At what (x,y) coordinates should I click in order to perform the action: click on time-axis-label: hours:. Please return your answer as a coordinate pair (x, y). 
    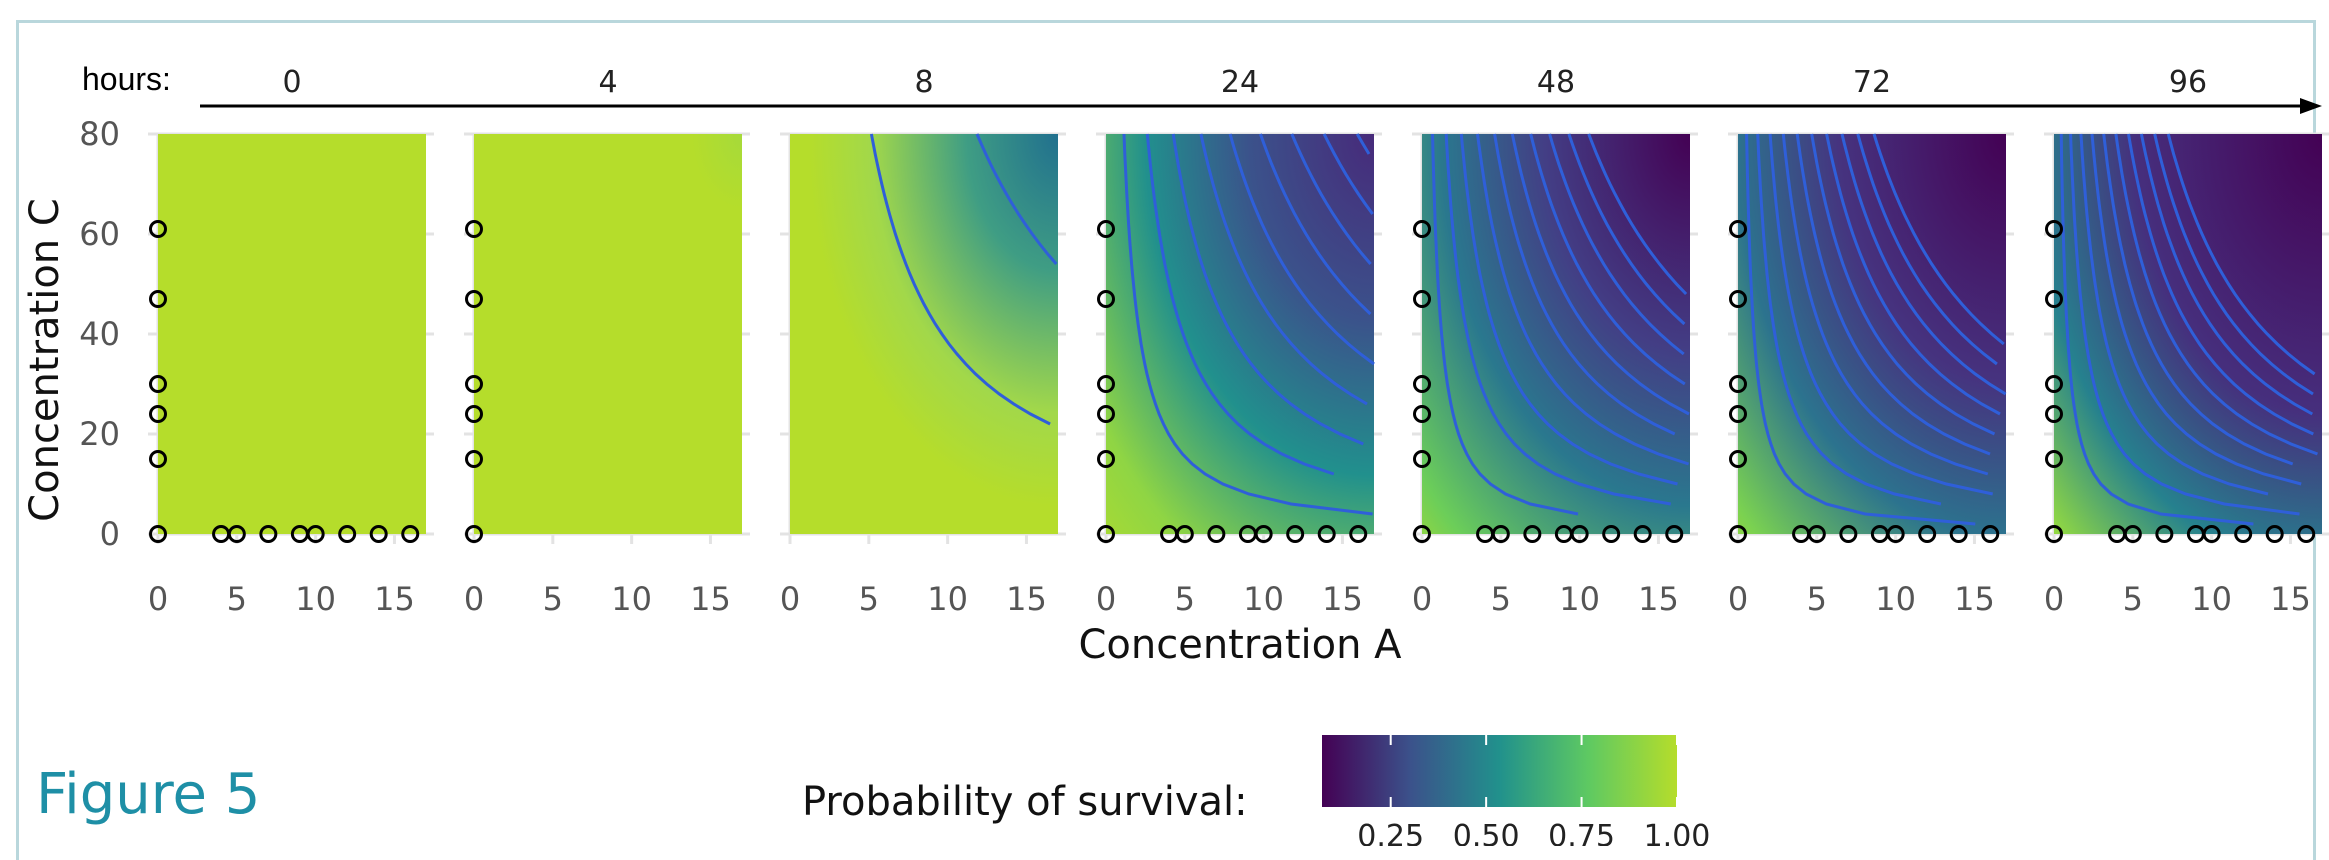
    Looking at the image, I should click on (126, 79).